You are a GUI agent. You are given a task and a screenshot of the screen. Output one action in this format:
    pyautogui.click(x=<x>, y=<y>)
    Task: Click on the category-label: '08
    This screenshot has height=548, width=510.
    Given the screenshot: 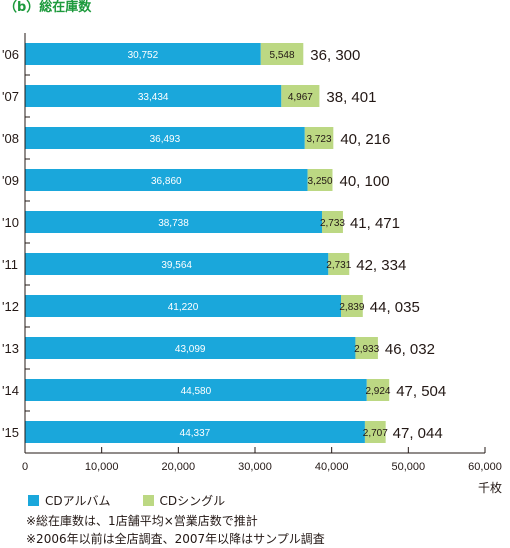 What is the action you would take?
    pyautogui.click(x=10, y=138)
    